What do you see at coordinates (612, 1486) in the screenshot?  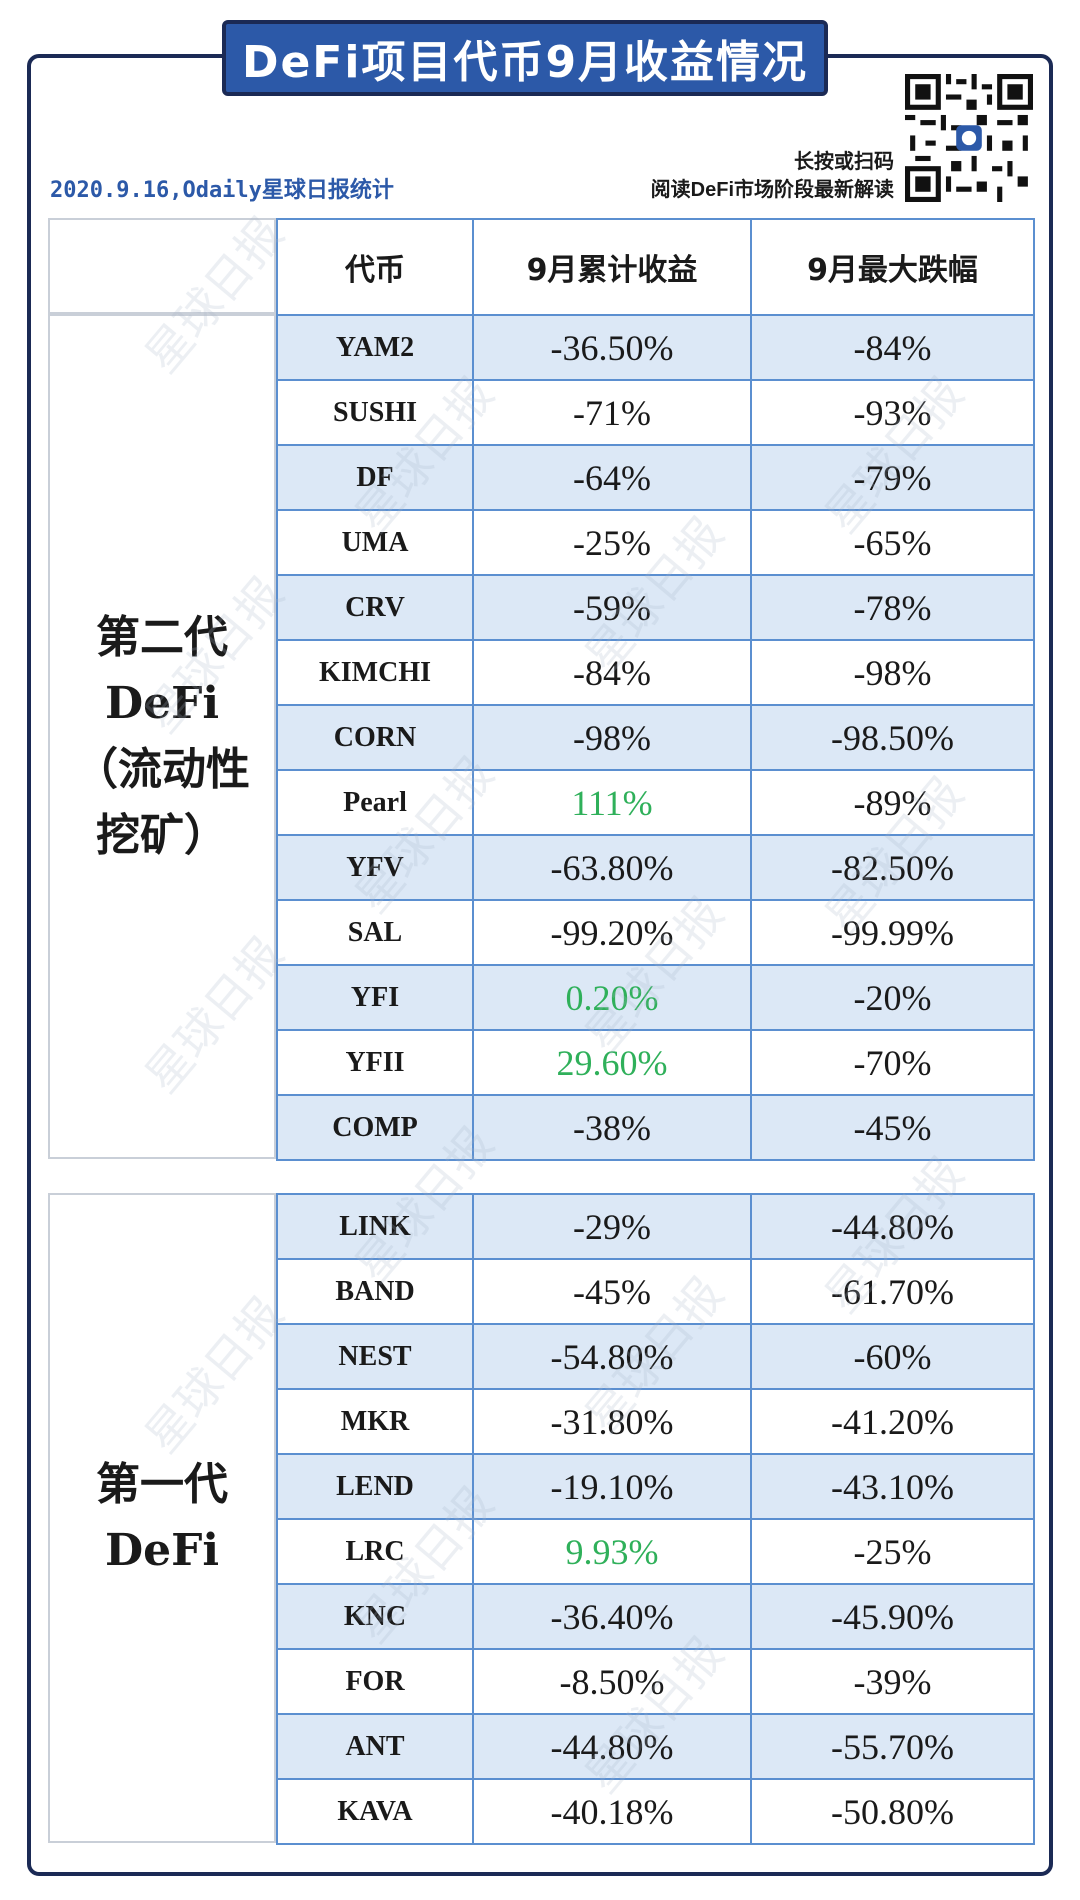 I see `return-cell: -19.10%` at bounding box center [612, 1486].